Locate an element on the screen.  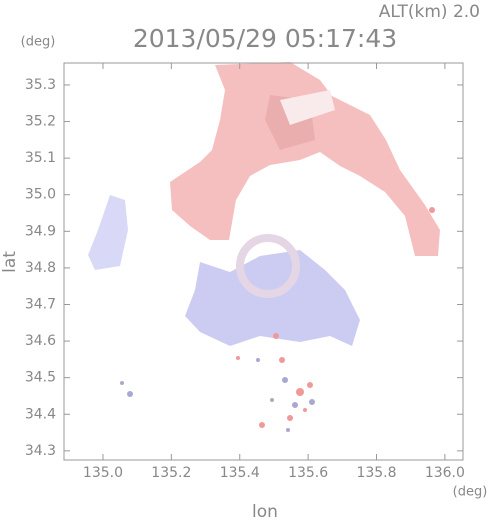
y-tick-label: 34.9 is located at coordinates (40, 231).